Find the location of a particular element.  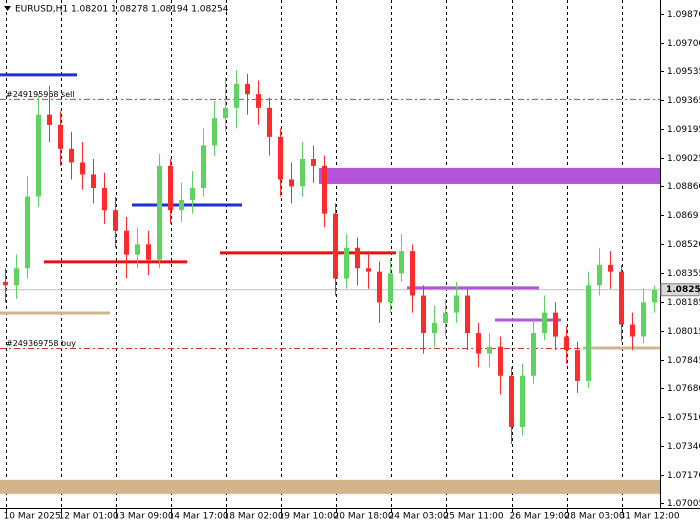

y-tick-label: 1.09195 is located at coordinates (683, 130).